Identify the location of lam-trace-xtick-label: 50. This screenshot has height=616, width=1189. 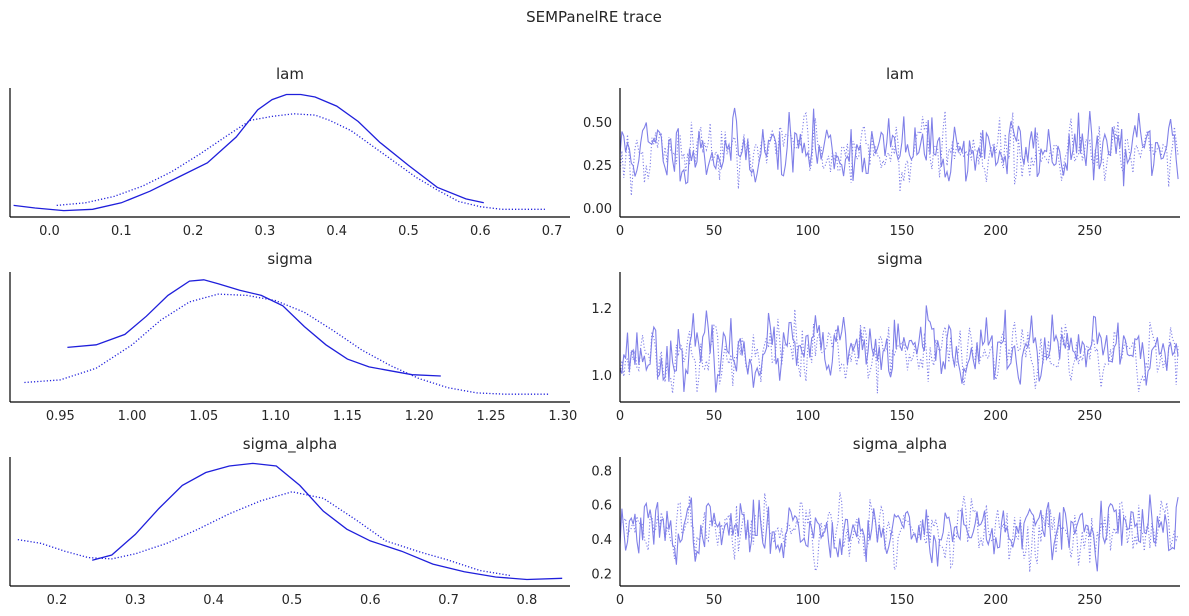
(714, 231).